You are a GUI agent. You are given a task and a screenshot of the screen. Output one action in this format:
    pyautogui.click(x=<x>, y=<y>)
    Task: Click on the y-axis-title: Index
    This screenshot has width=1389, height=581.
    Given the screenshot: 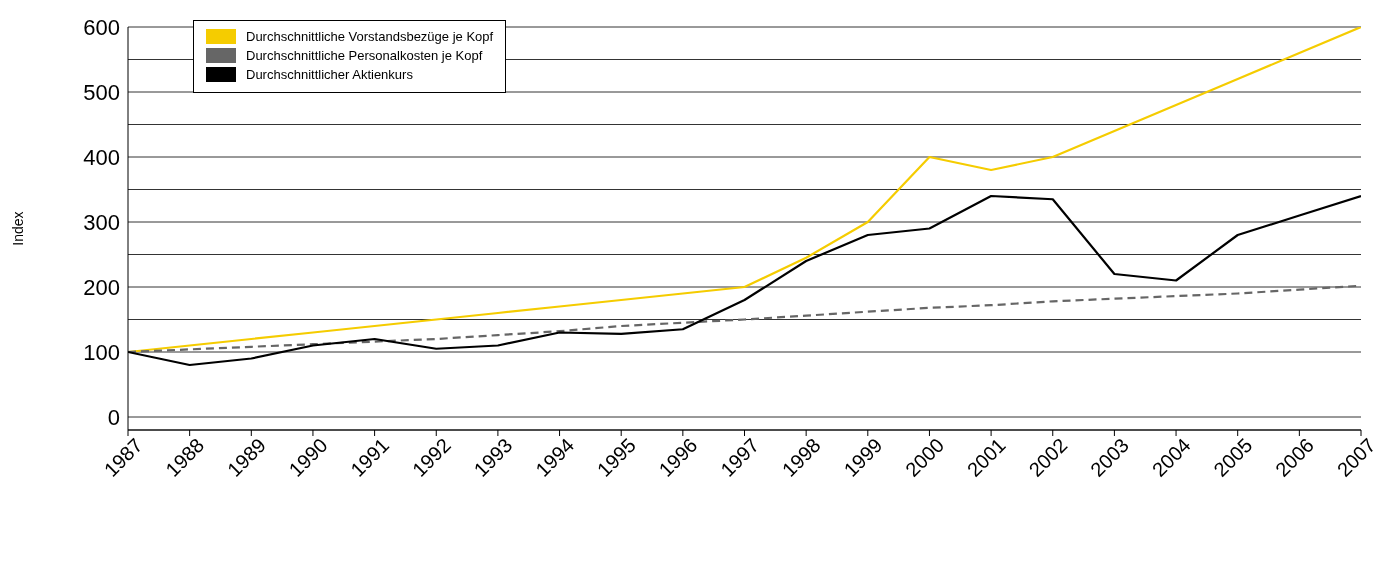 What is the action you would take?
    pyautogui.click(x=17, y=228)
    